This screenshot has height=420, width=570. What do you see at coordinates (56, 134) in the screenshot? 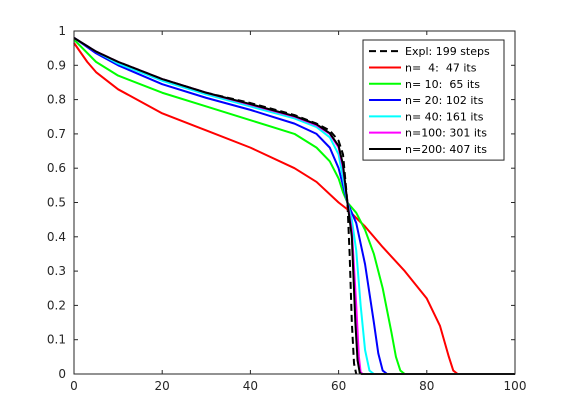
I see `y-tick-label: 0.7` at bounding box center [56, 134].